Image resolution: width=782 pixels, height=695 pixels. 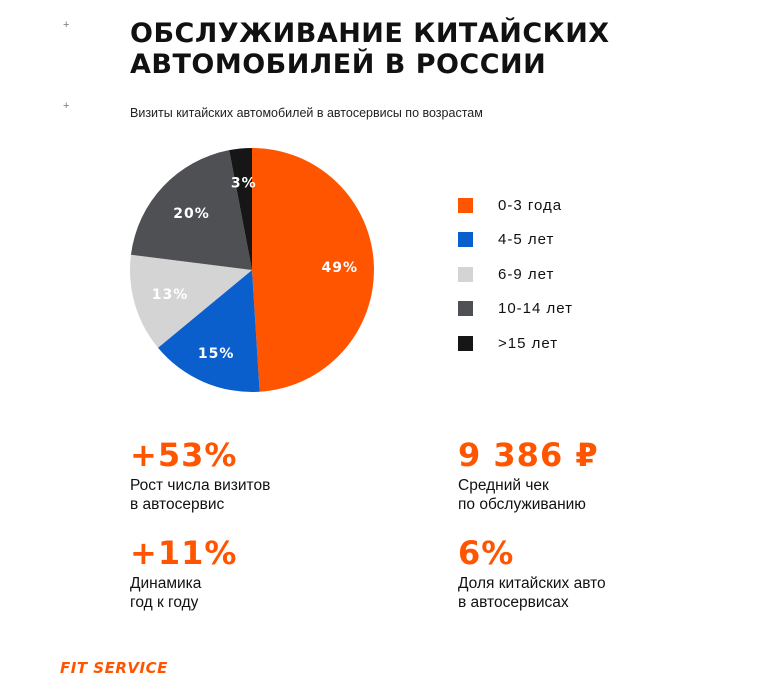 I want to click on legend-item: 6-9 лет, so click(x=515, y=274).